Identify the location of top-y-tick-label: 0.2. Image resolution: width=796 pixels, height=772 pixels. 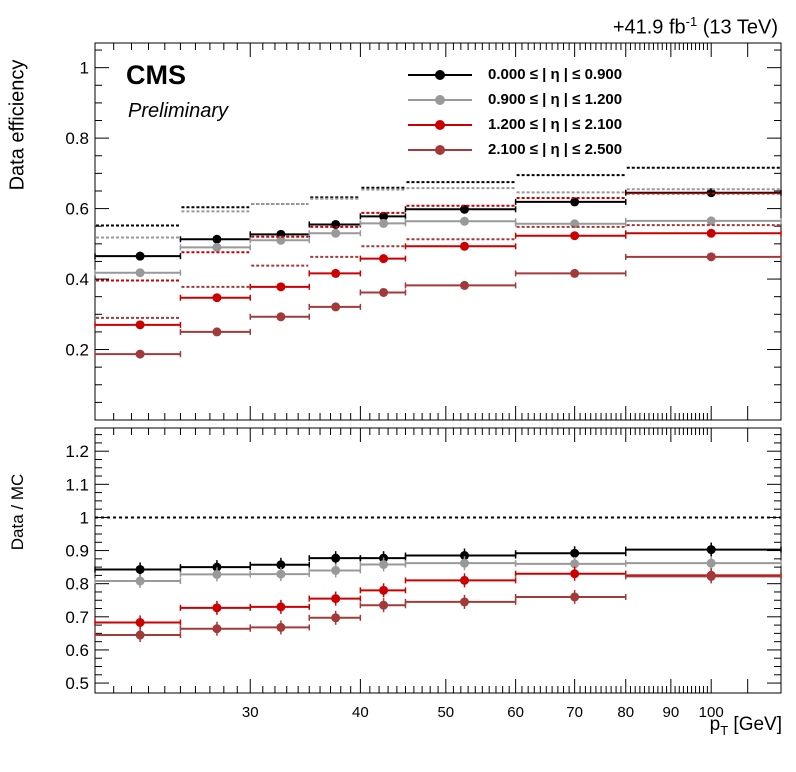
(77, 350).